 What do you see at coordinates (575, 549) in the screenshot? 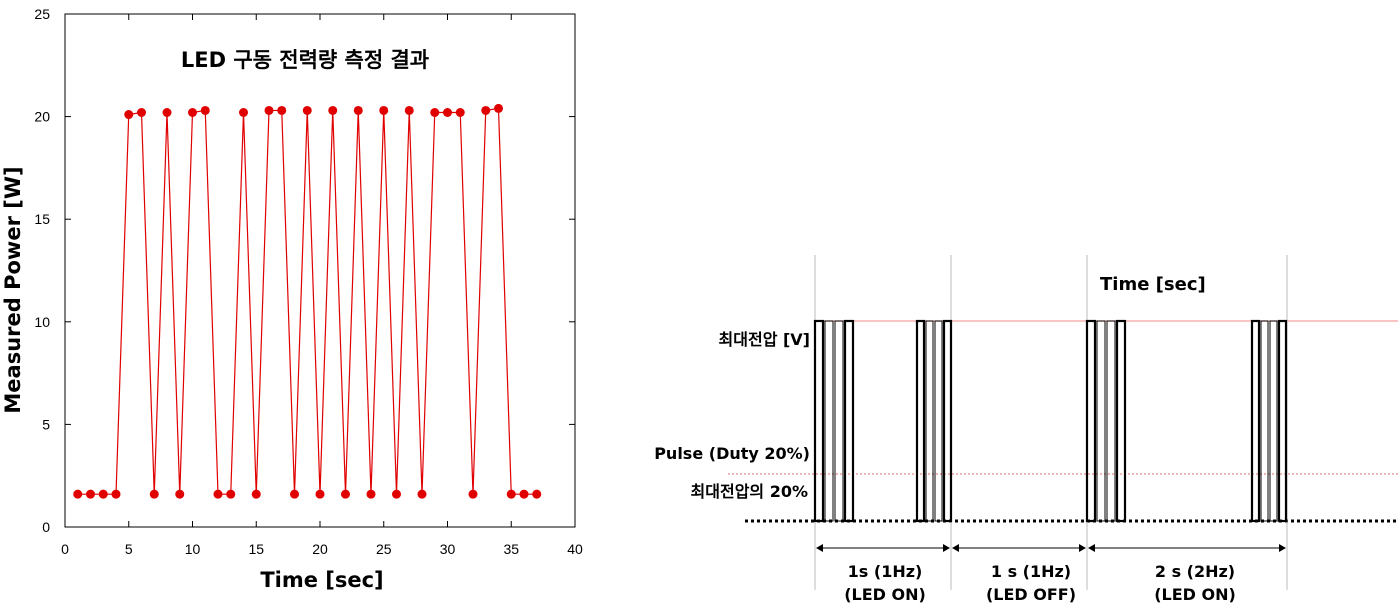
I see `x-tick-label: 40` at bounding box center [575, 549].